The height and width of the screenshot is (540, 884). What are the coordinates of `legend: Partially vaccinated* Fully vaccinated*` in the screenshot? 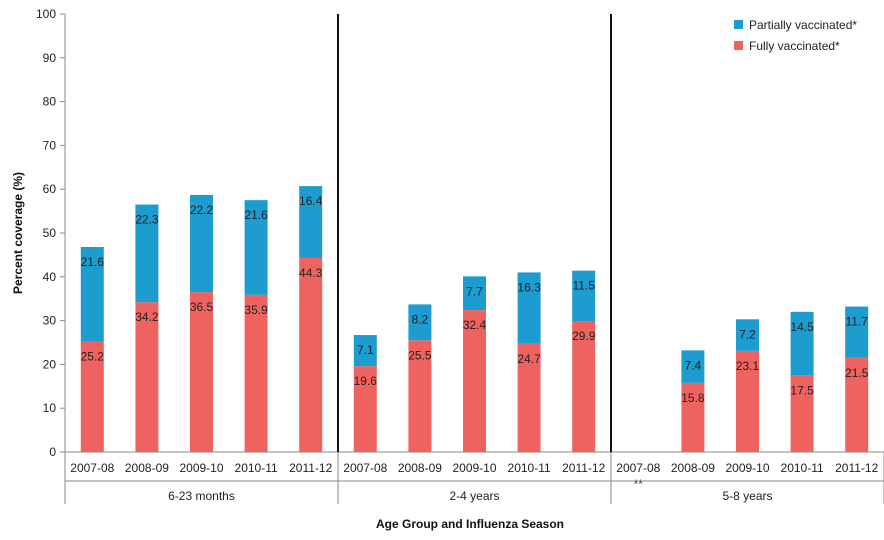 It's located at (795, 35).